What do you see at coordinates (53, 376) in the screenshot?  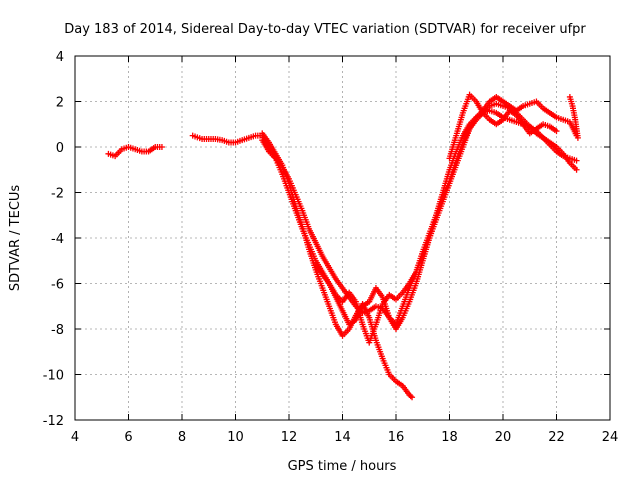 I see `y-tick-label: -10` at bounding box center [53, 376].